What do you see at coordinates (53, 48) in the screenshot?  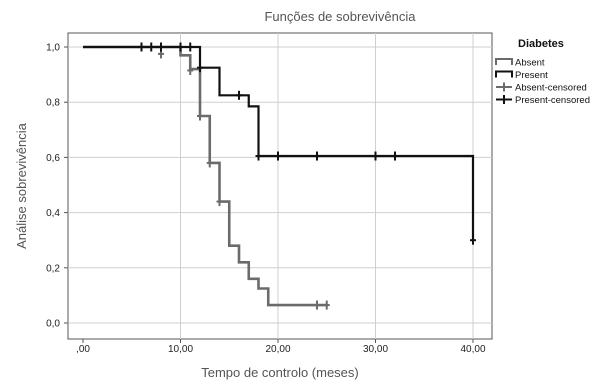 I see `y-tick-label: 1,0` at bounding box center [53, 48].